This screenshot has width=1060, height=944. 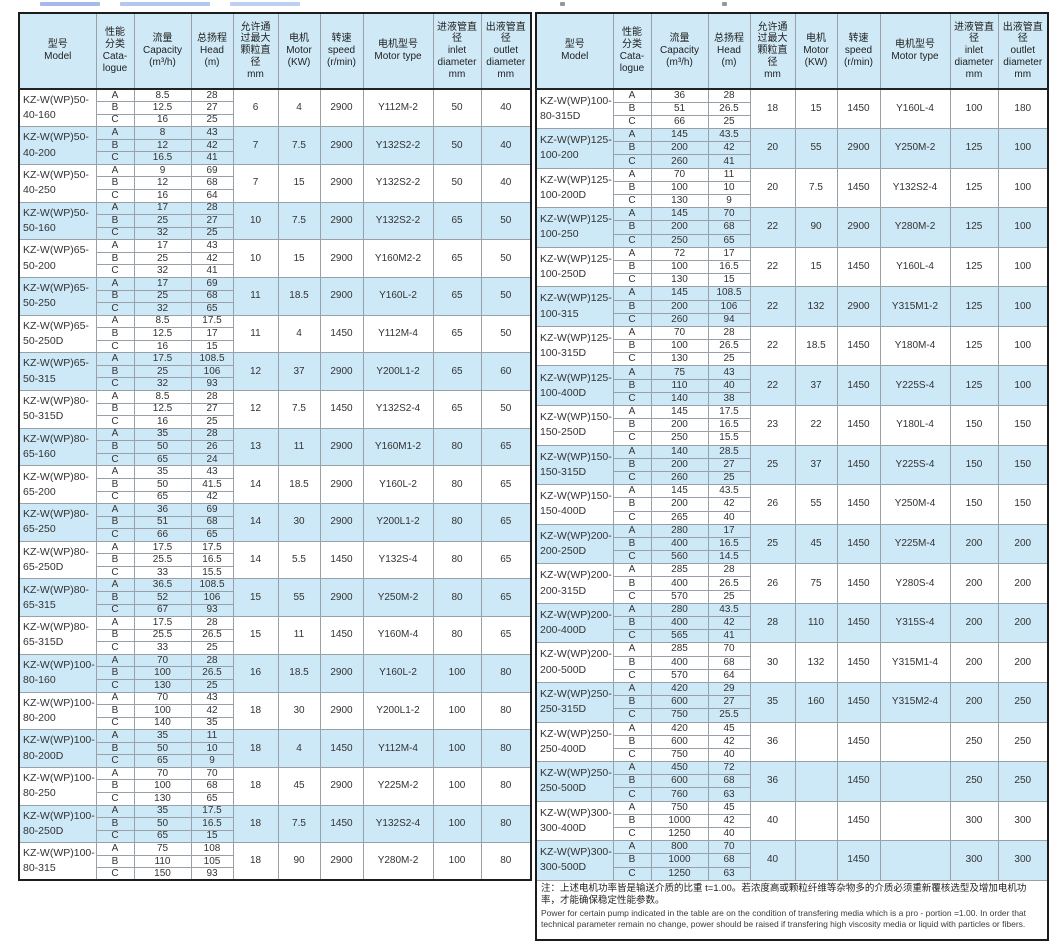 I want to click on head-cell: 63, so click(x=729, y=794).